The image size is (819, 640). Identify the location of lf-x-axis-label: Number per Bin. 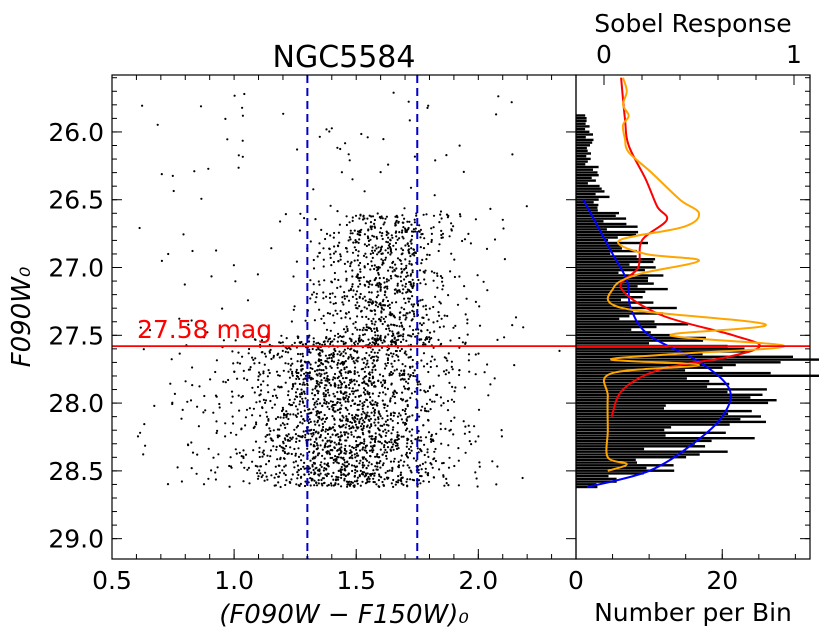
(693, 612).